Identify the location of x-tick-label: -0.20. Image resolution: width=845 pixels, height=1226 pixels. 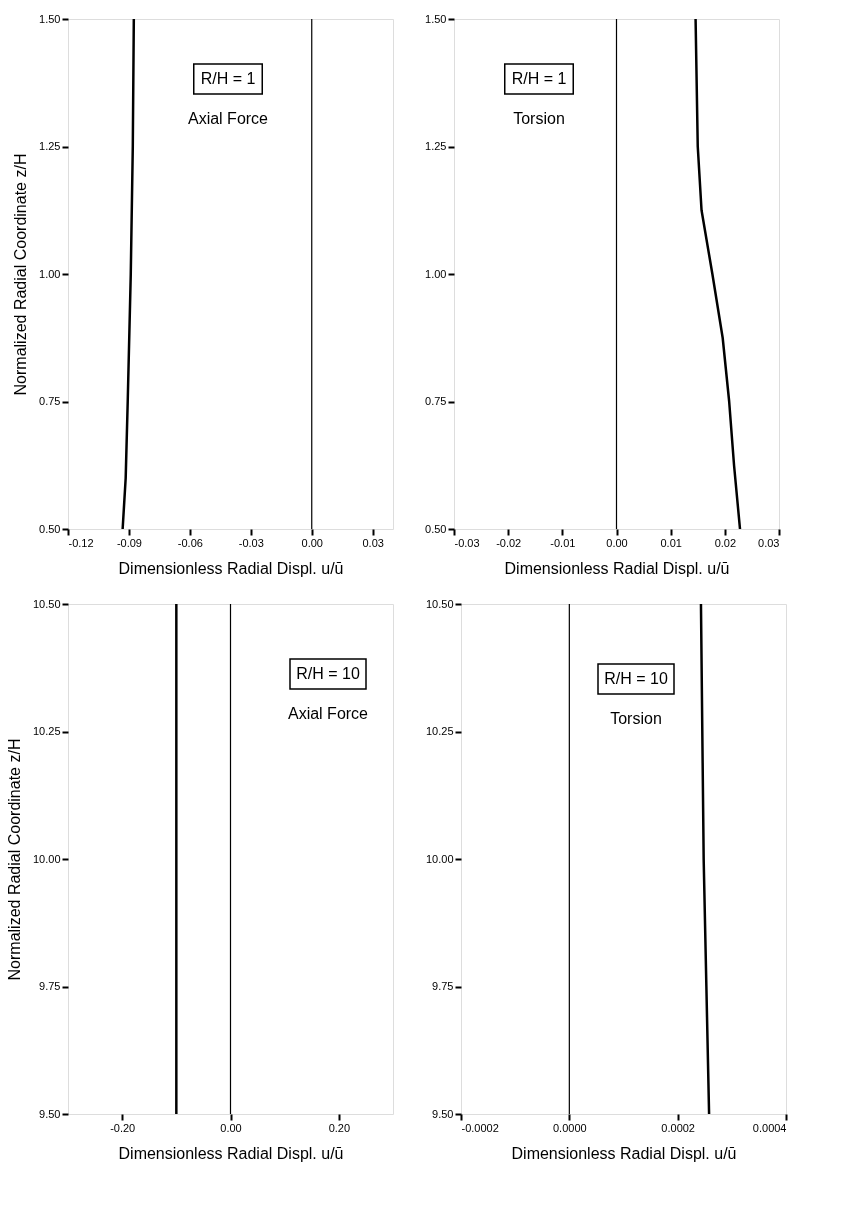
(123, 1127).